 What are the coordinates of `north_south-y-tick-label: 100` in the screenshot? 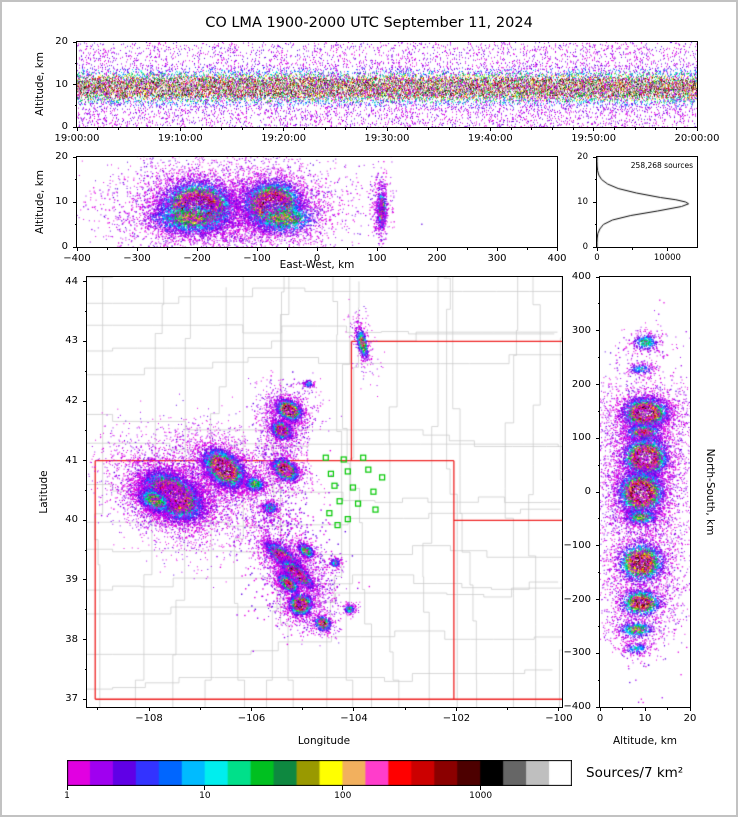 It's located at (581, 438).